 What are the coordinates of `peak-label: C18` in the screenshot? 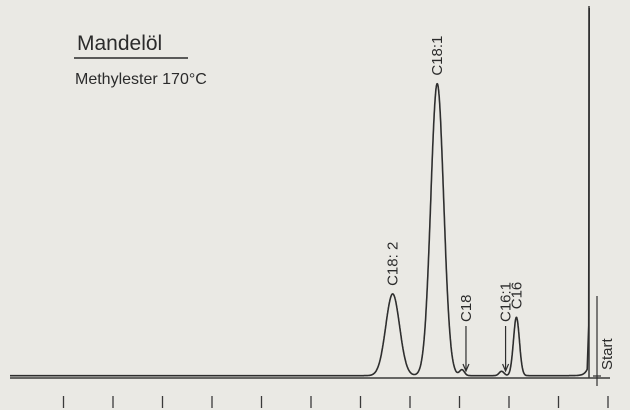 It's located at (466, 308).